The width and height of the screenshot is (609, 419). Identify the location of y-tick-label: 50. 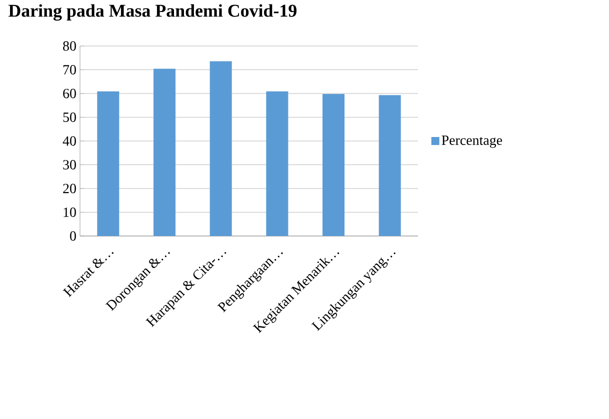
(69, 117).